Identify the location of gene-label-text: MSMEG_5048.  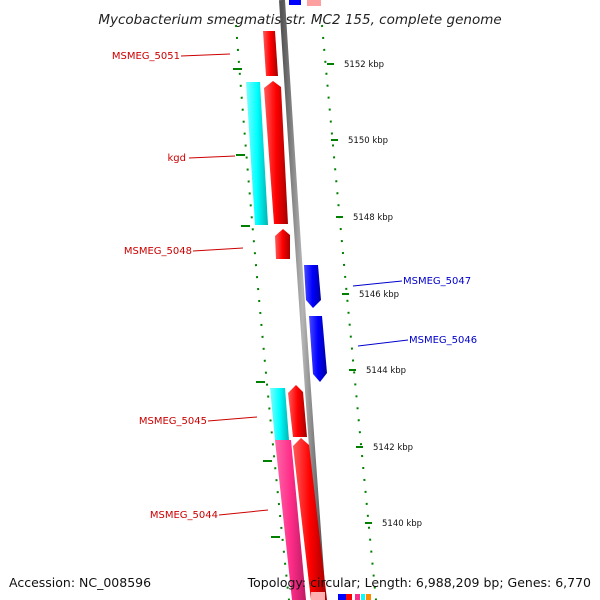
(158, 251).